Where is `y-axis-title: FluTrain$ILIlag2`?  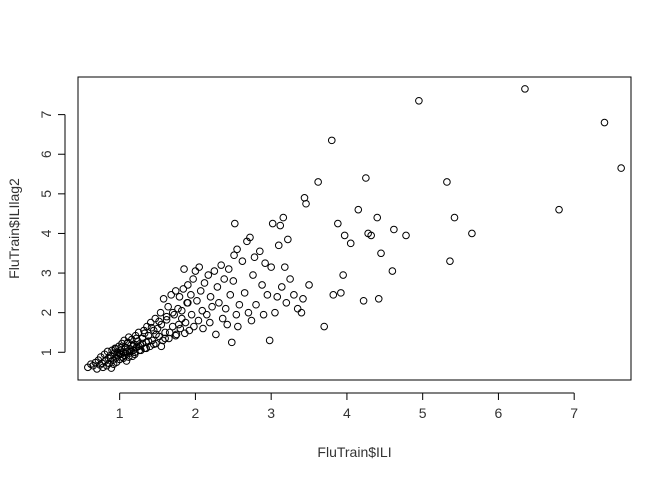
y-axis-title: FluTrain$ILIlag2 is located at coordinates (14, 228).